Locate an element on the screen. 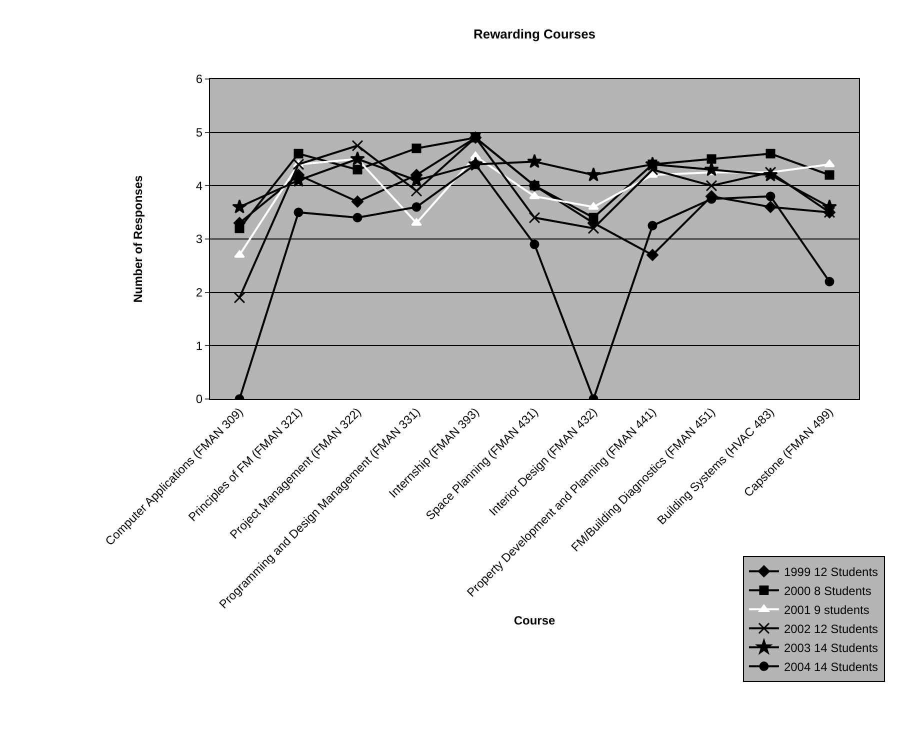 The width and height of the screenshot is (897, 734). y-tick-label: 4 is located at coordinates (199, 185).